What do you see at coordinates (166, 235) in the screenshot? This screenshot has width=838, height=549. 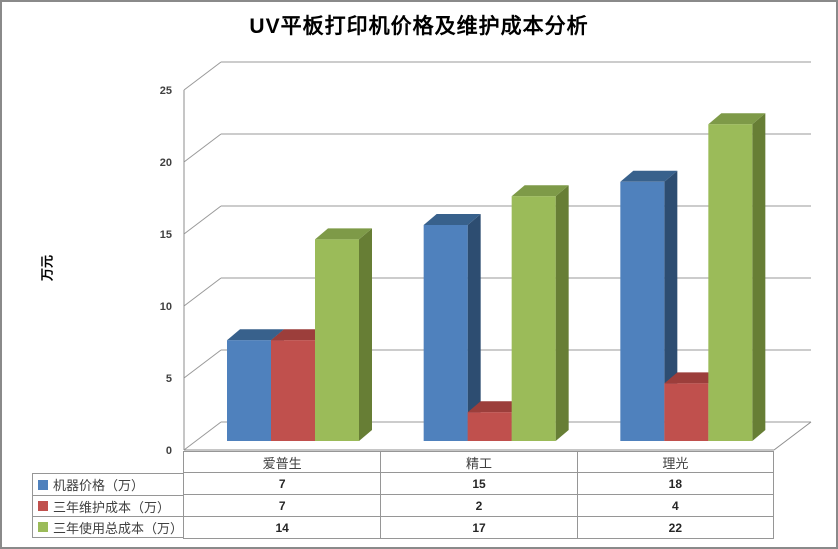 I see `y-tick-label: 15` at bounding box center [166, 235].